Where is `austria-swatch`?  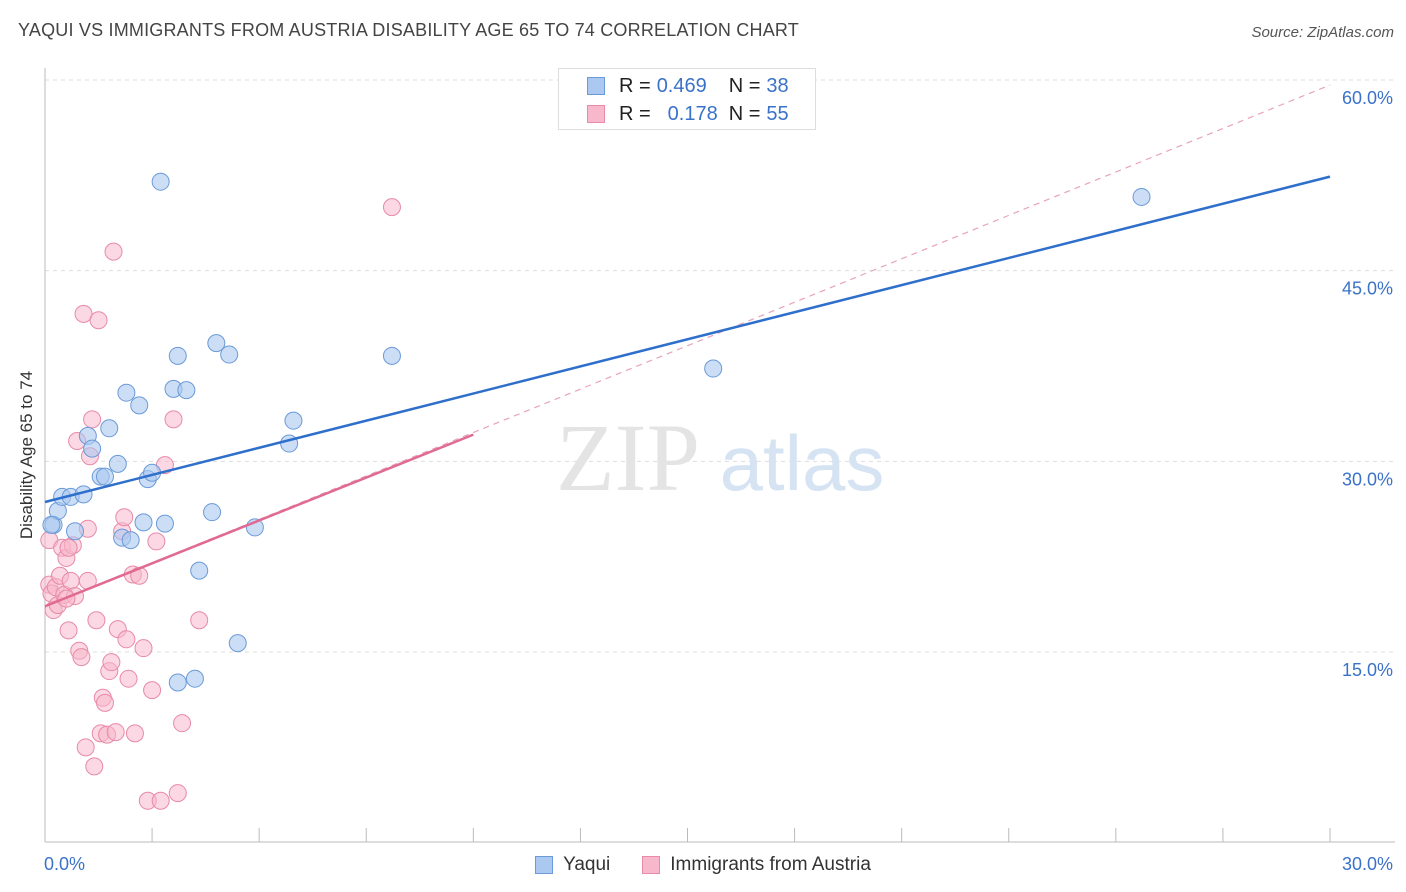
austria-swatch is located at coordinates (596, 114).